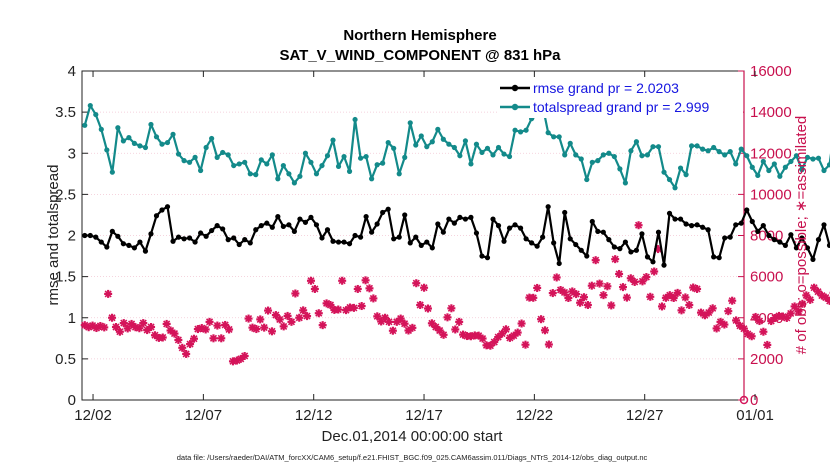 Image resolution: width=830 pixels, height=470 pixels. Describe the element at coordinates (771, 71) in the screenshot. I see `right-tick-label: 16000` at that location.